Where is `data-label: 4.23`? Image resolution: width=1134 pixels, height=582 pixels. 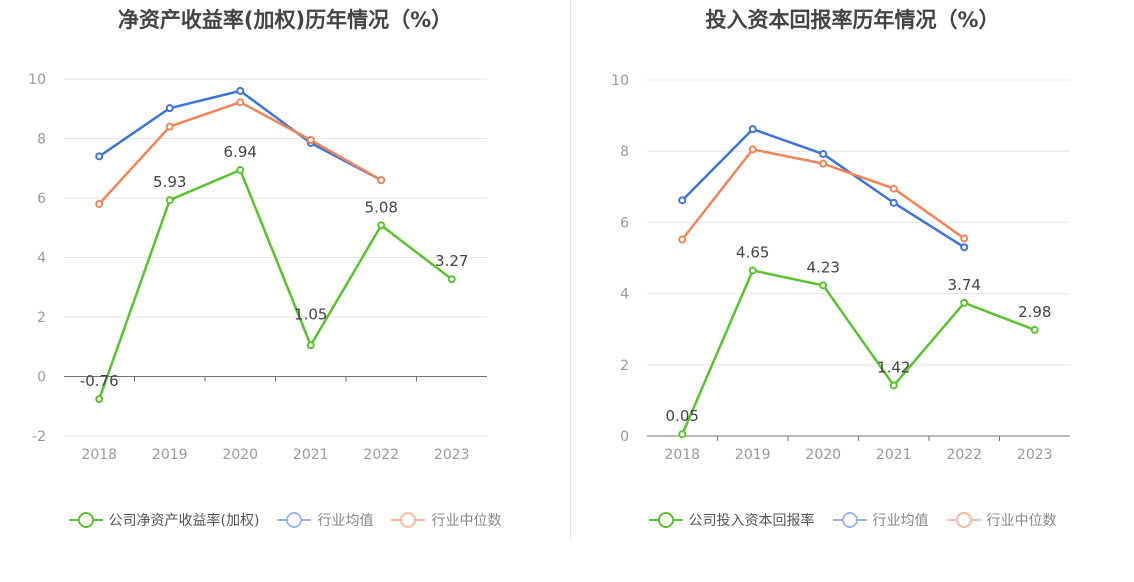 data-label: 4.23 is located at coordinates (823, 267).